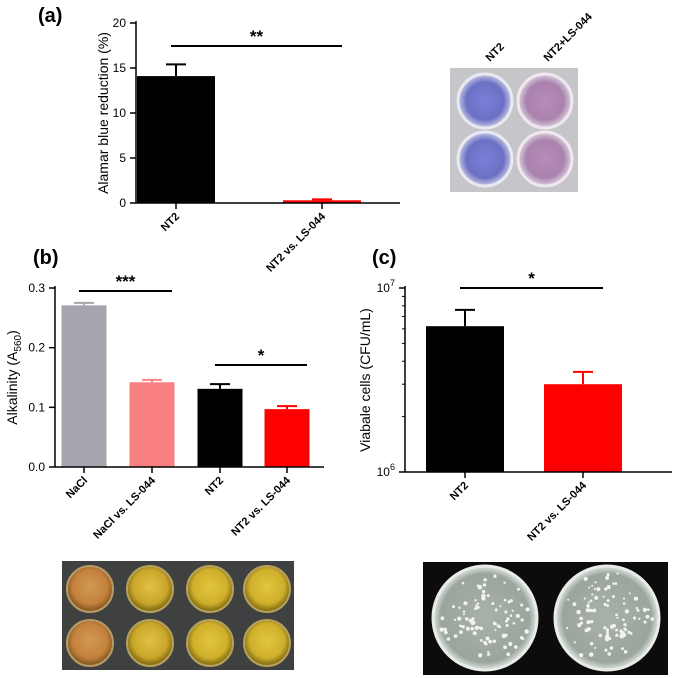 Image resolution: width=685 pixels, height=678 pixels. What do you see at coordinates (124, 507) in the screenshot?
I see `x-tick-label-b-1: NaCl vs. LS-044` at bounding box center [124, 507].